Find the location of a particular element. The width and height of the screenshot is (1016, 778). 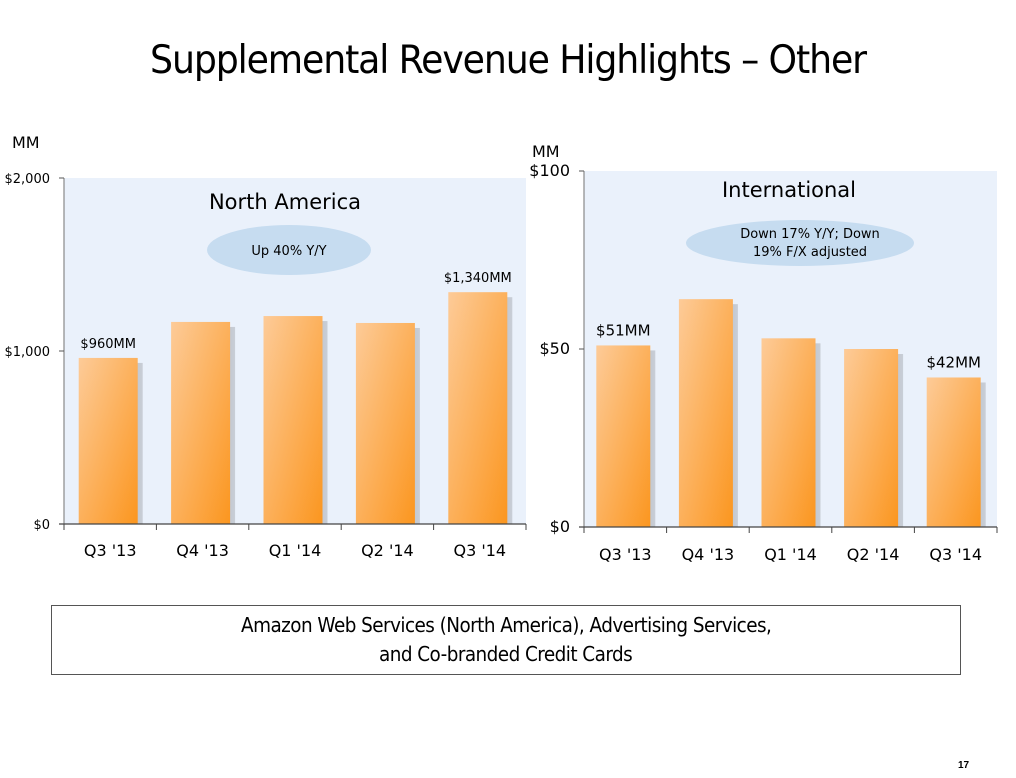

annotation-bubble: Up 40% Y/Y is located at coordinates (289, 250).